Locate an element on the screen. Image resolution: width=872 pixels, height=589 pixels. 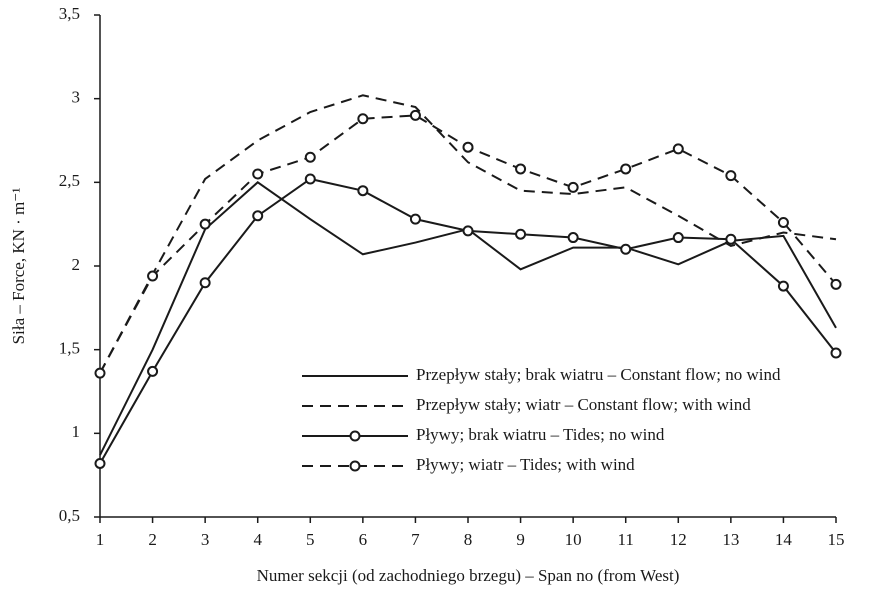
x-tick-label: 7 is located at coordinates (415, 539).